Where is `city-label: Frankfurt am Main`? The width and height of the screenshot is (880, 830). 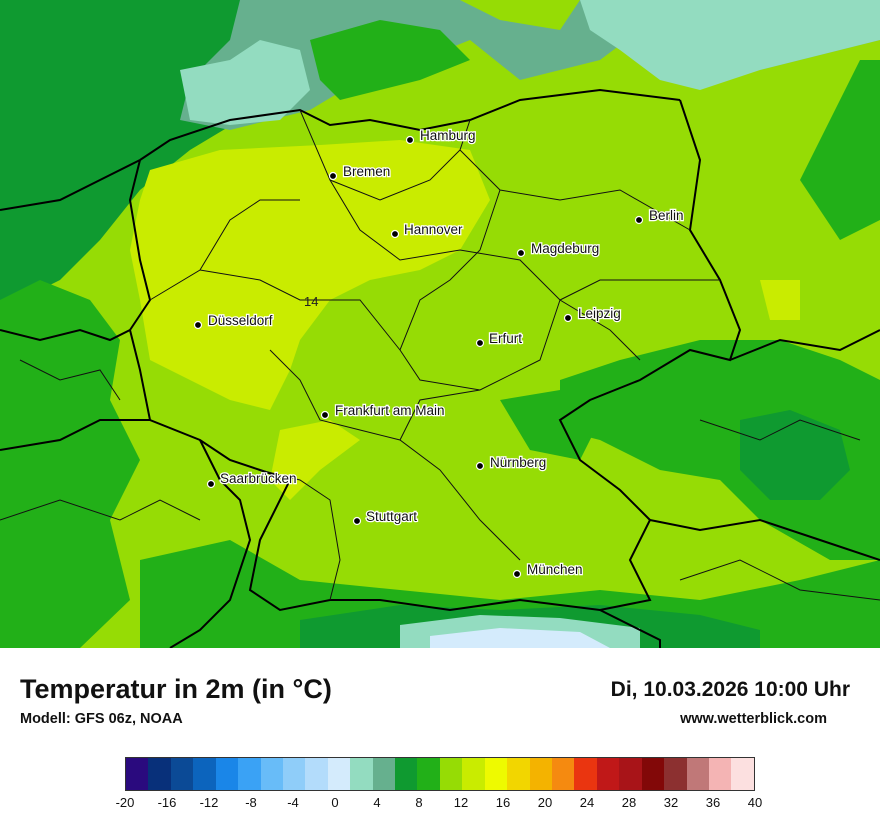
city-label: Frankfurt am Main is located at coordinates (390, 410).